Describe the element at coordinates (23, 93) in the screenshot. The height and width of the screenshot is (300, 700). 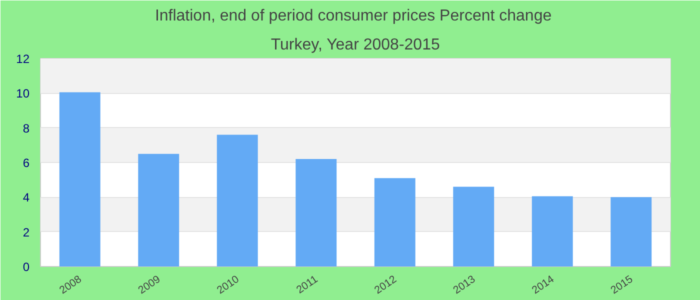
I see `y-tick-label: 10` at that location.